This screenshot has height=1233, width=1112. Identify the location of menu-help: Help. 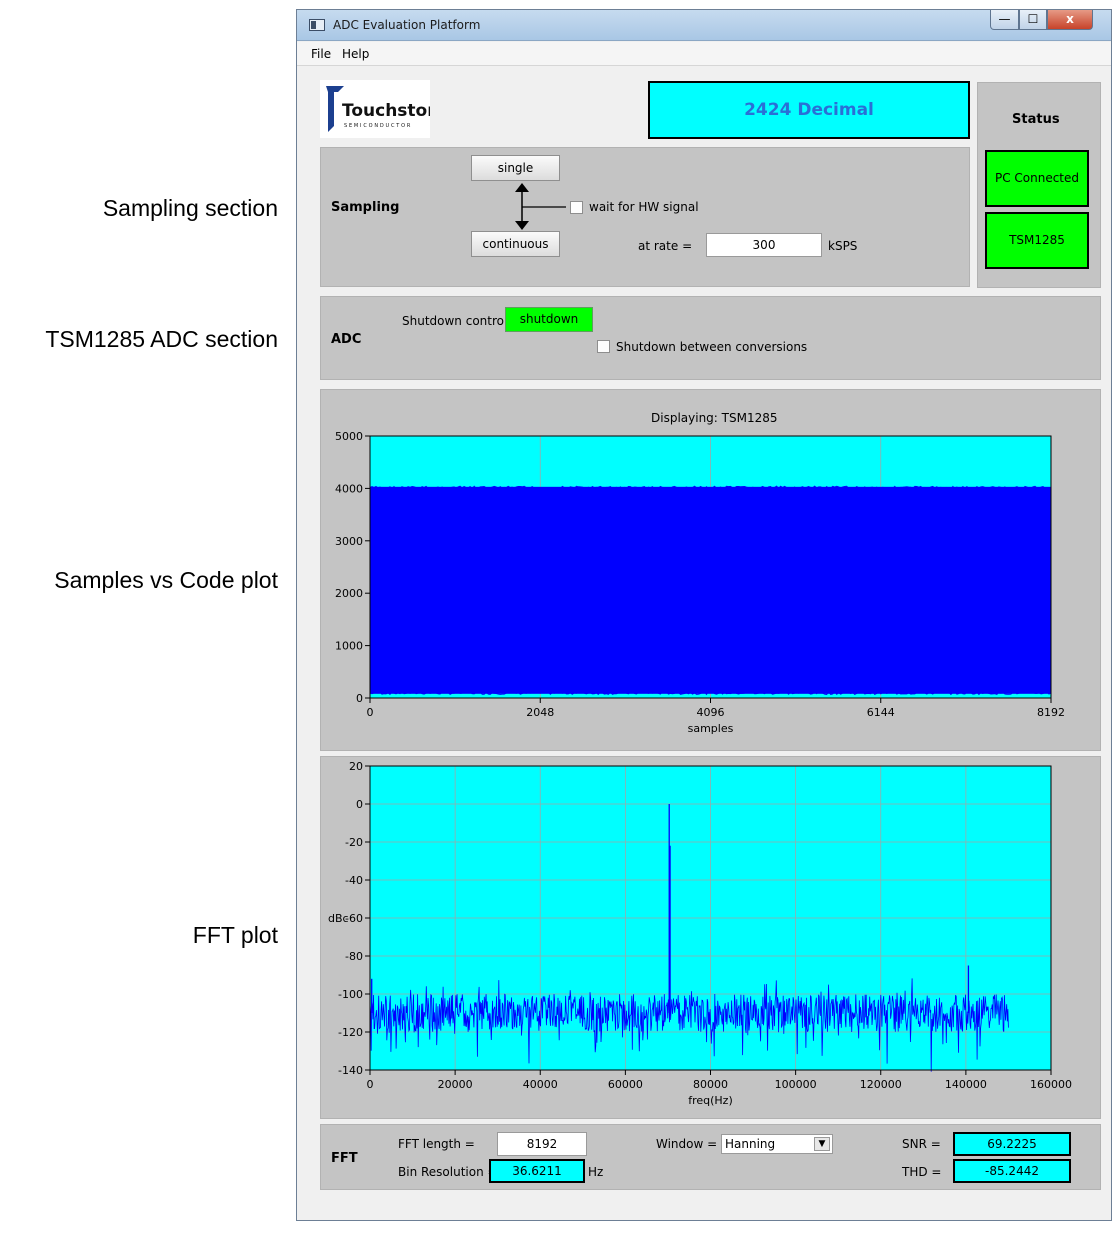
(356, 54).